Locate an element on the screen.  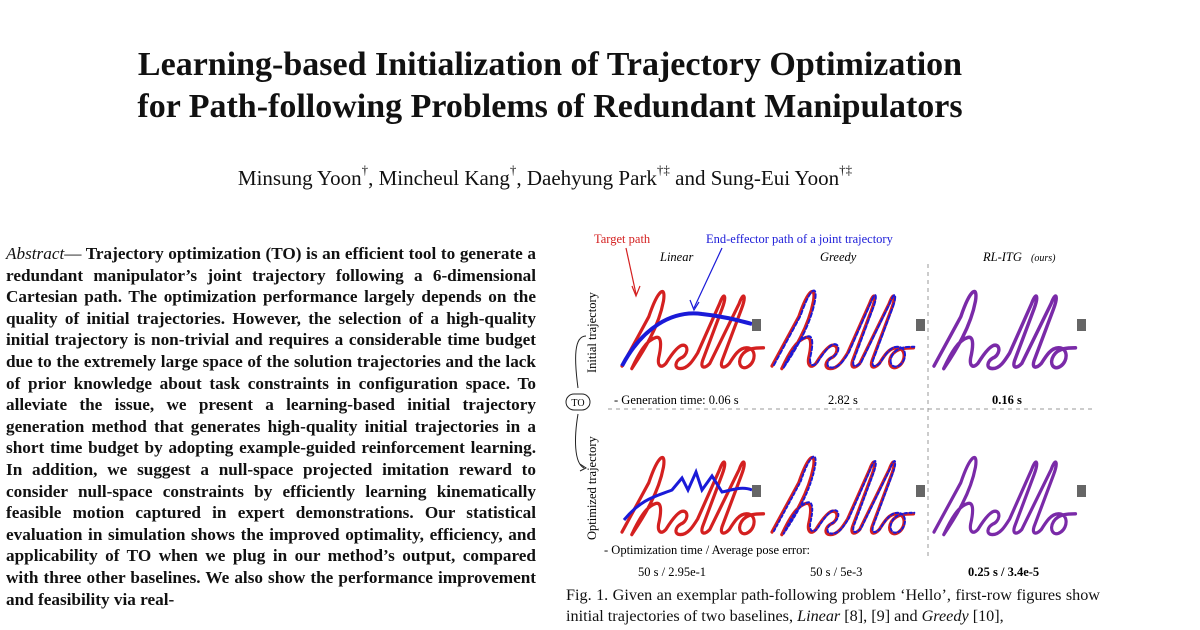
legend-ee-path: End-effector path of a joint trajectory is located at coordinates (800, 239).